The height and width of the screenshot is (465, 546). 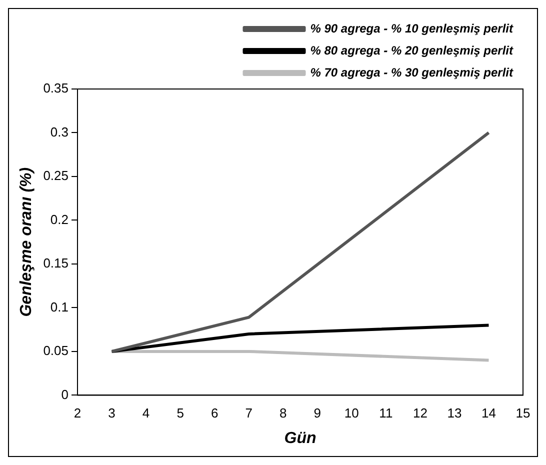 I want to click on x-tick-label: 2, so click(x=78, y=413).